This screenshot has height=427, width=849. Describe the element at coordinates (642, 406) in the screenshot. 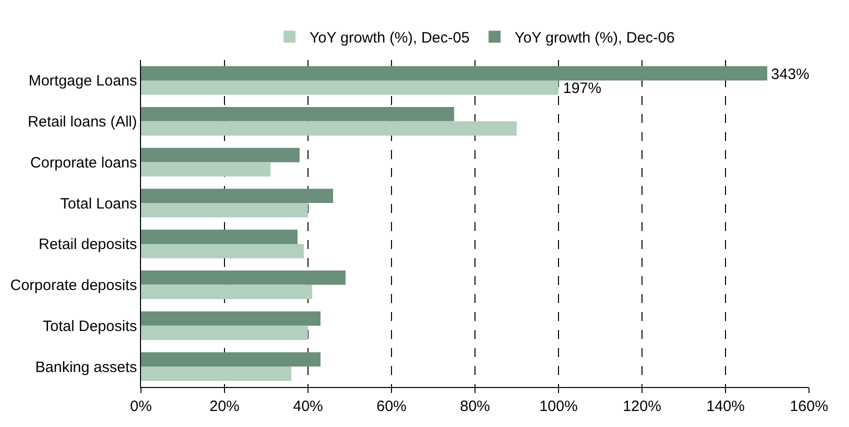

I see `x-tick-label: 120%` at that location.